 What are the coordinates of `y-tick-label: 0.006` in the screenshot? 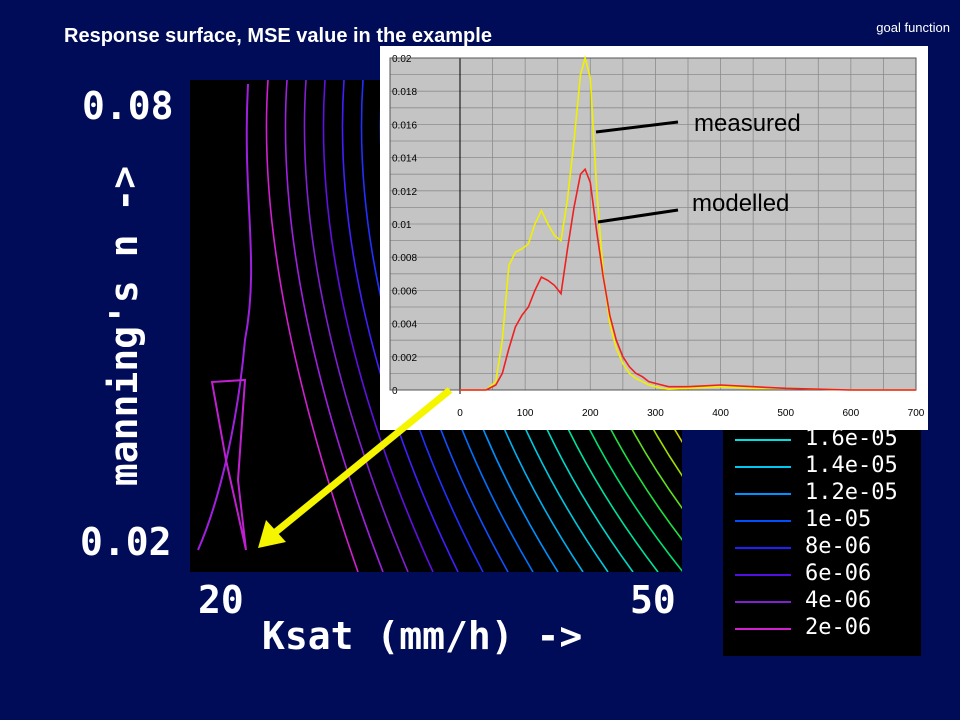 It's located at (404, 291).